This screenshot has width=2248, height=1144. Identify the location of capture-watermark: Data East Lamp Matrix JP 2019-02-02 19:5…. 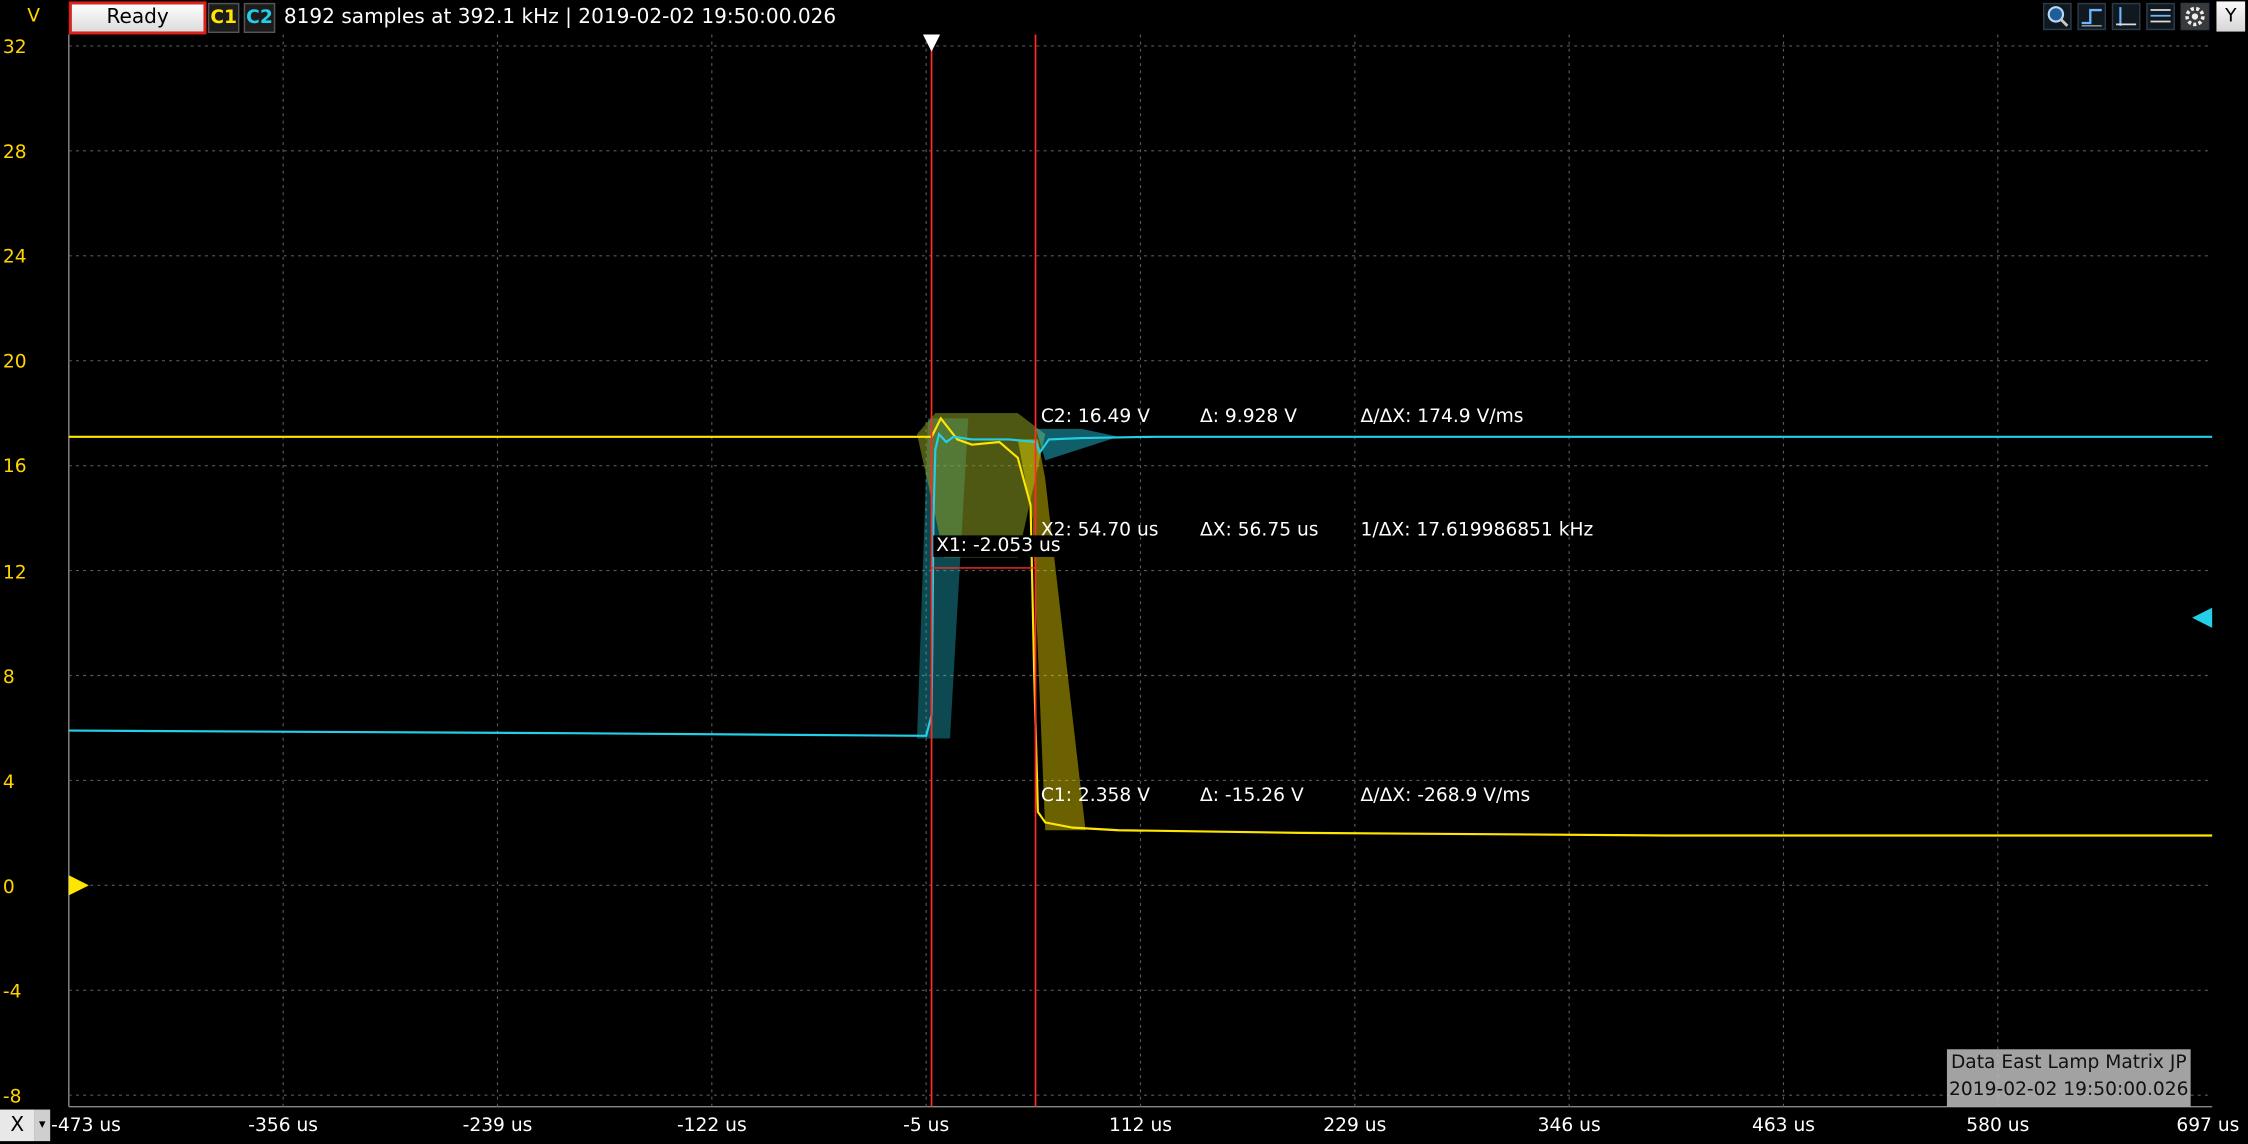
(2068, 1078).